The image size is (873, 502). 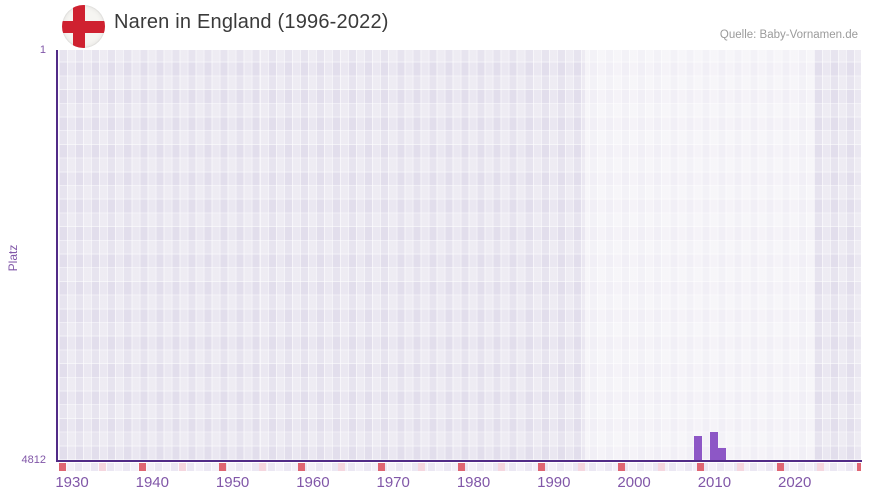 I want to click on rank-bar-2008, so click(x=698, y=447).